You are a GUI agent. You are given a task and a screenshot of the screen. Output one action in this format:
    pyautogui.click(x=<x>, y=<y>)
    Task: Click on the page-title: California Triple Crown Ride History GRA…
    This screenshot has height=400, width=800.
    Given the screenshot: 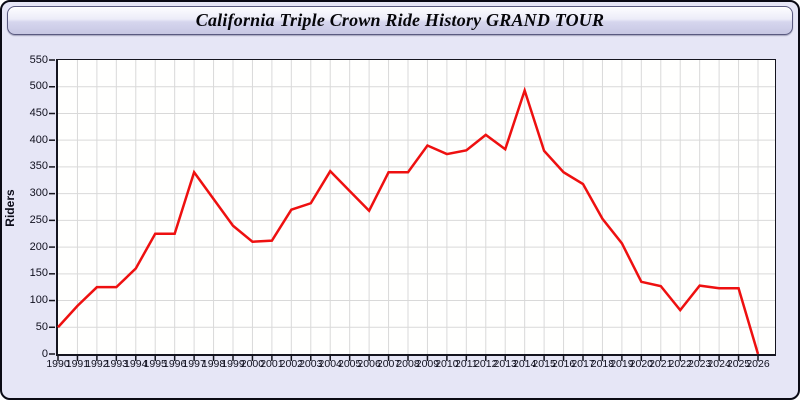 What is the action you would take?
    pyautogui.click(x=400, y=20)
    